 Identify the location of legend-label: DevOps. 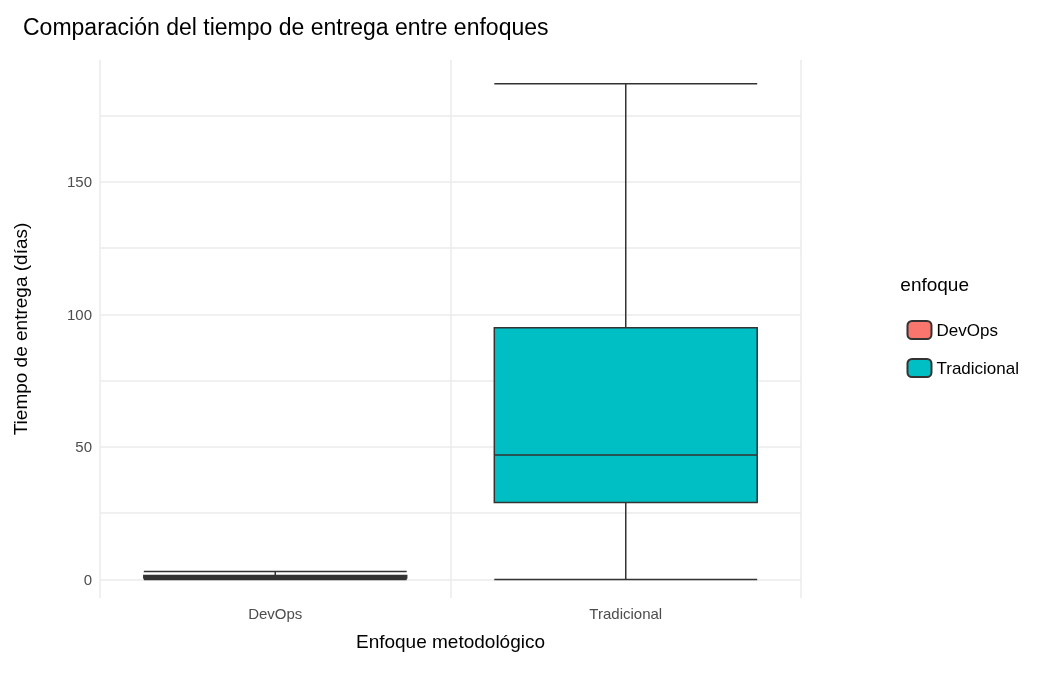
(967, 330).